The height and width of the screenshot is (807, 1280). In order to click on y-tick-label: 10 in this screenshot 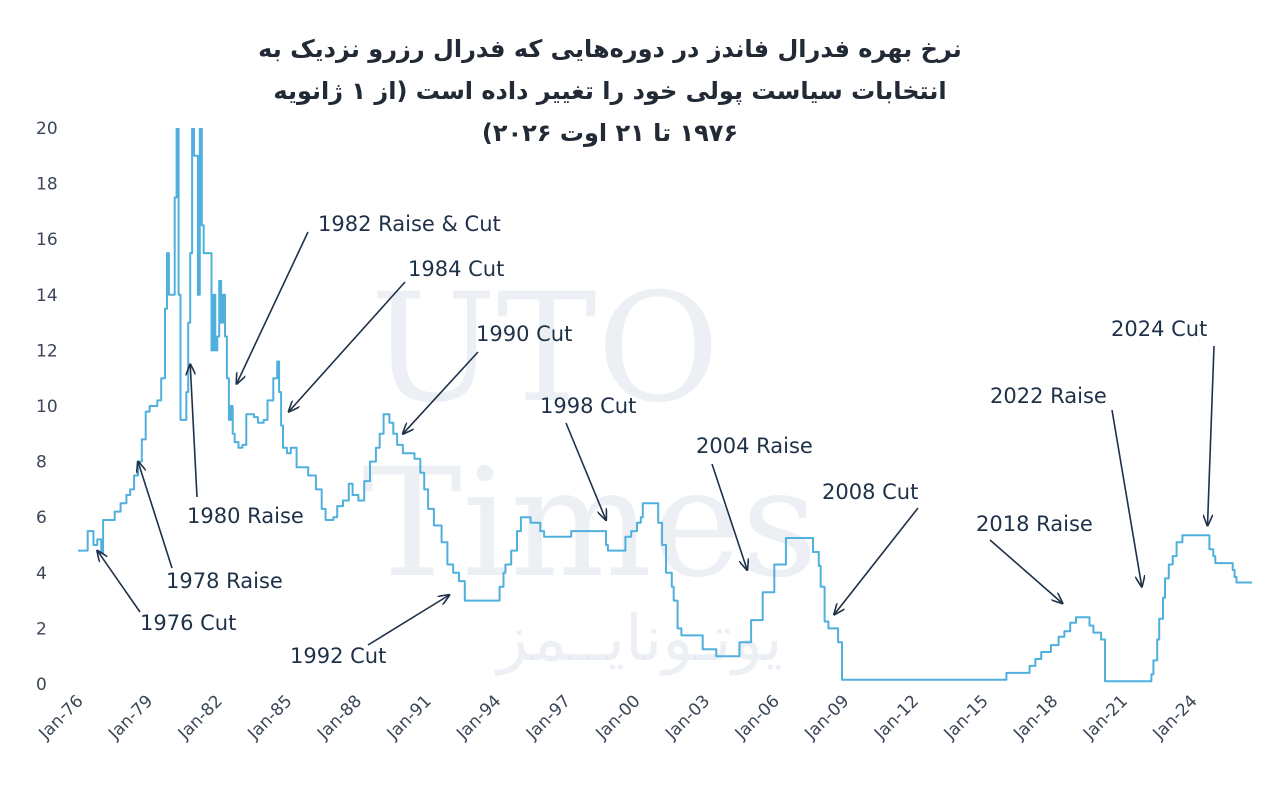, I will do `click(47, 407)`.